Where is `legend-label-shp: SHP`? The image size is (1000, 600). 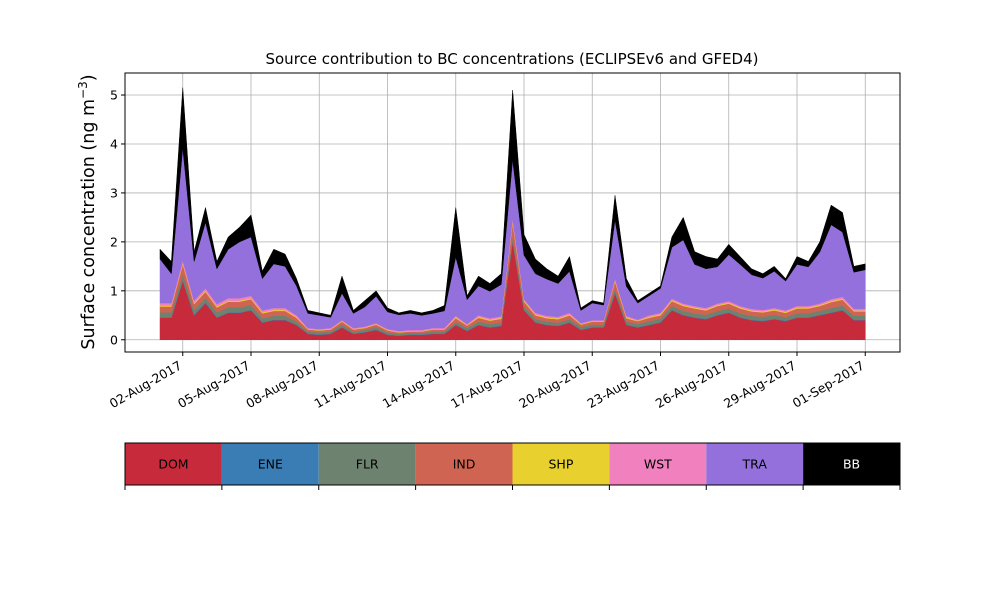 legend-label-shp: SHP is located at coordinates (561, 464).